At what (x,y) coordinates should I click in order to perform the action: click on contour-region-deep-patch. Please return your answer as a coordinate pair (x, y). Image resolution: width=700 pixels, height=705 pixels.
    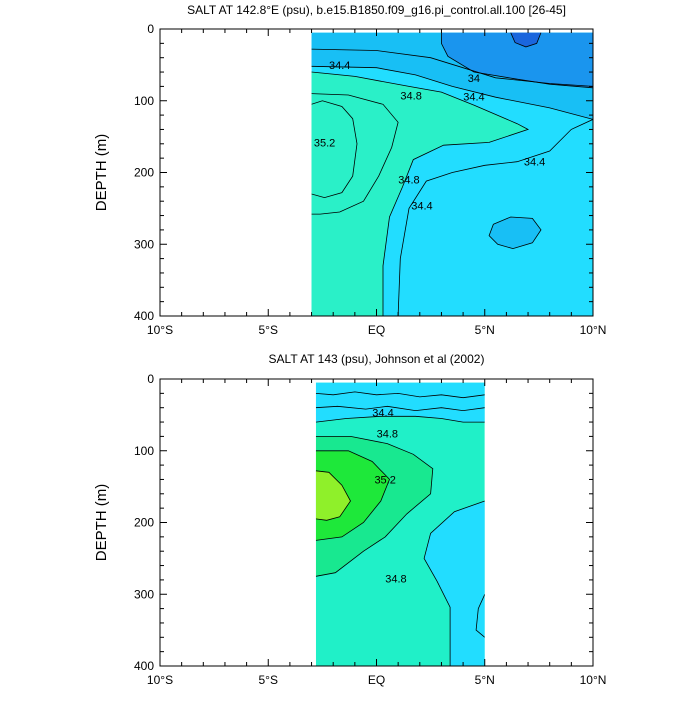
    Looking at the image, I should click on (515, 233).